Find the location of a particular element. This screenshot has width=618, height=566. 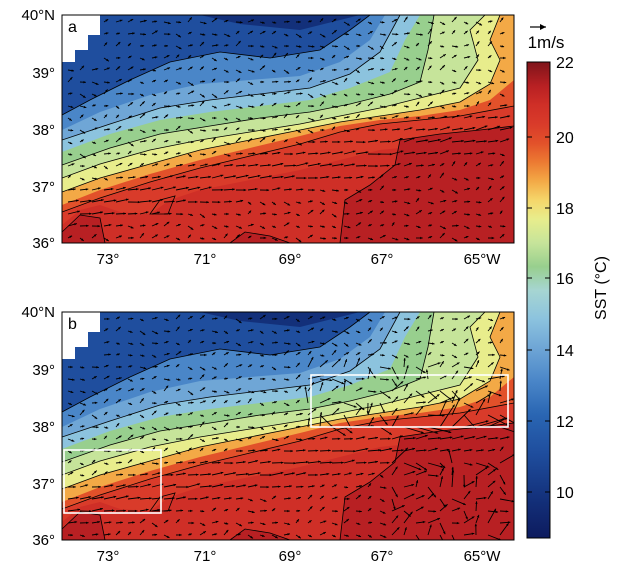

colorbar: 22 20 18 16 14 12 10 SST (°C) is located at coordinates (568, 297).